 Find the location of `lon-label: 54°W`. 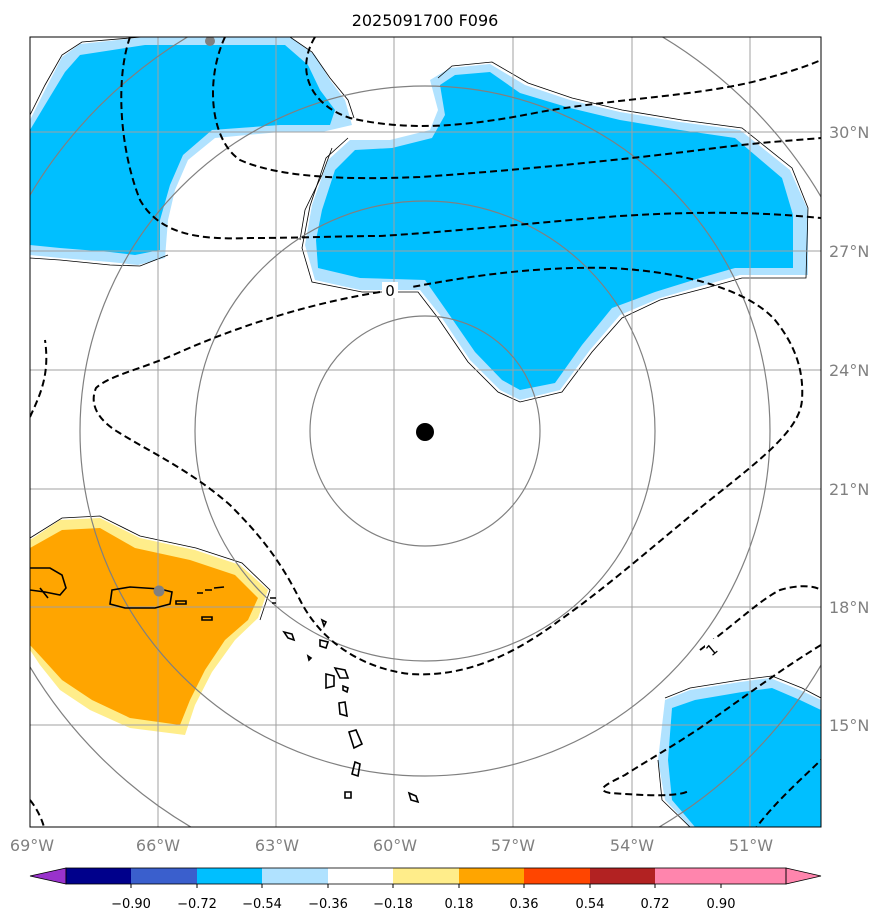

lon-label: 54°W is located at coordinates (632, 845).